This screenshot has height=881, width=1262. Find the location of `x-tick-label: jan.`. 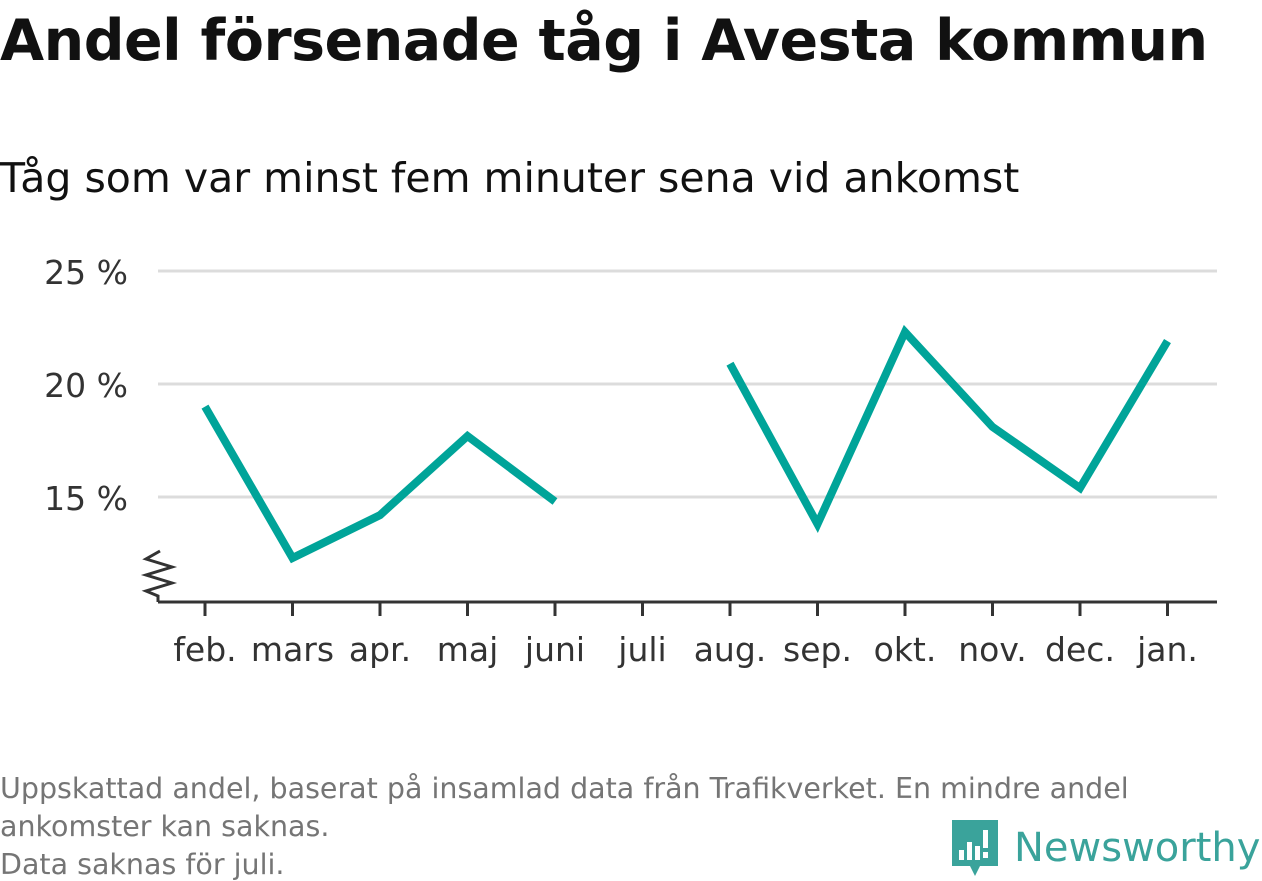

x-tick-label: jan. is located at coordinates (1167, 649).